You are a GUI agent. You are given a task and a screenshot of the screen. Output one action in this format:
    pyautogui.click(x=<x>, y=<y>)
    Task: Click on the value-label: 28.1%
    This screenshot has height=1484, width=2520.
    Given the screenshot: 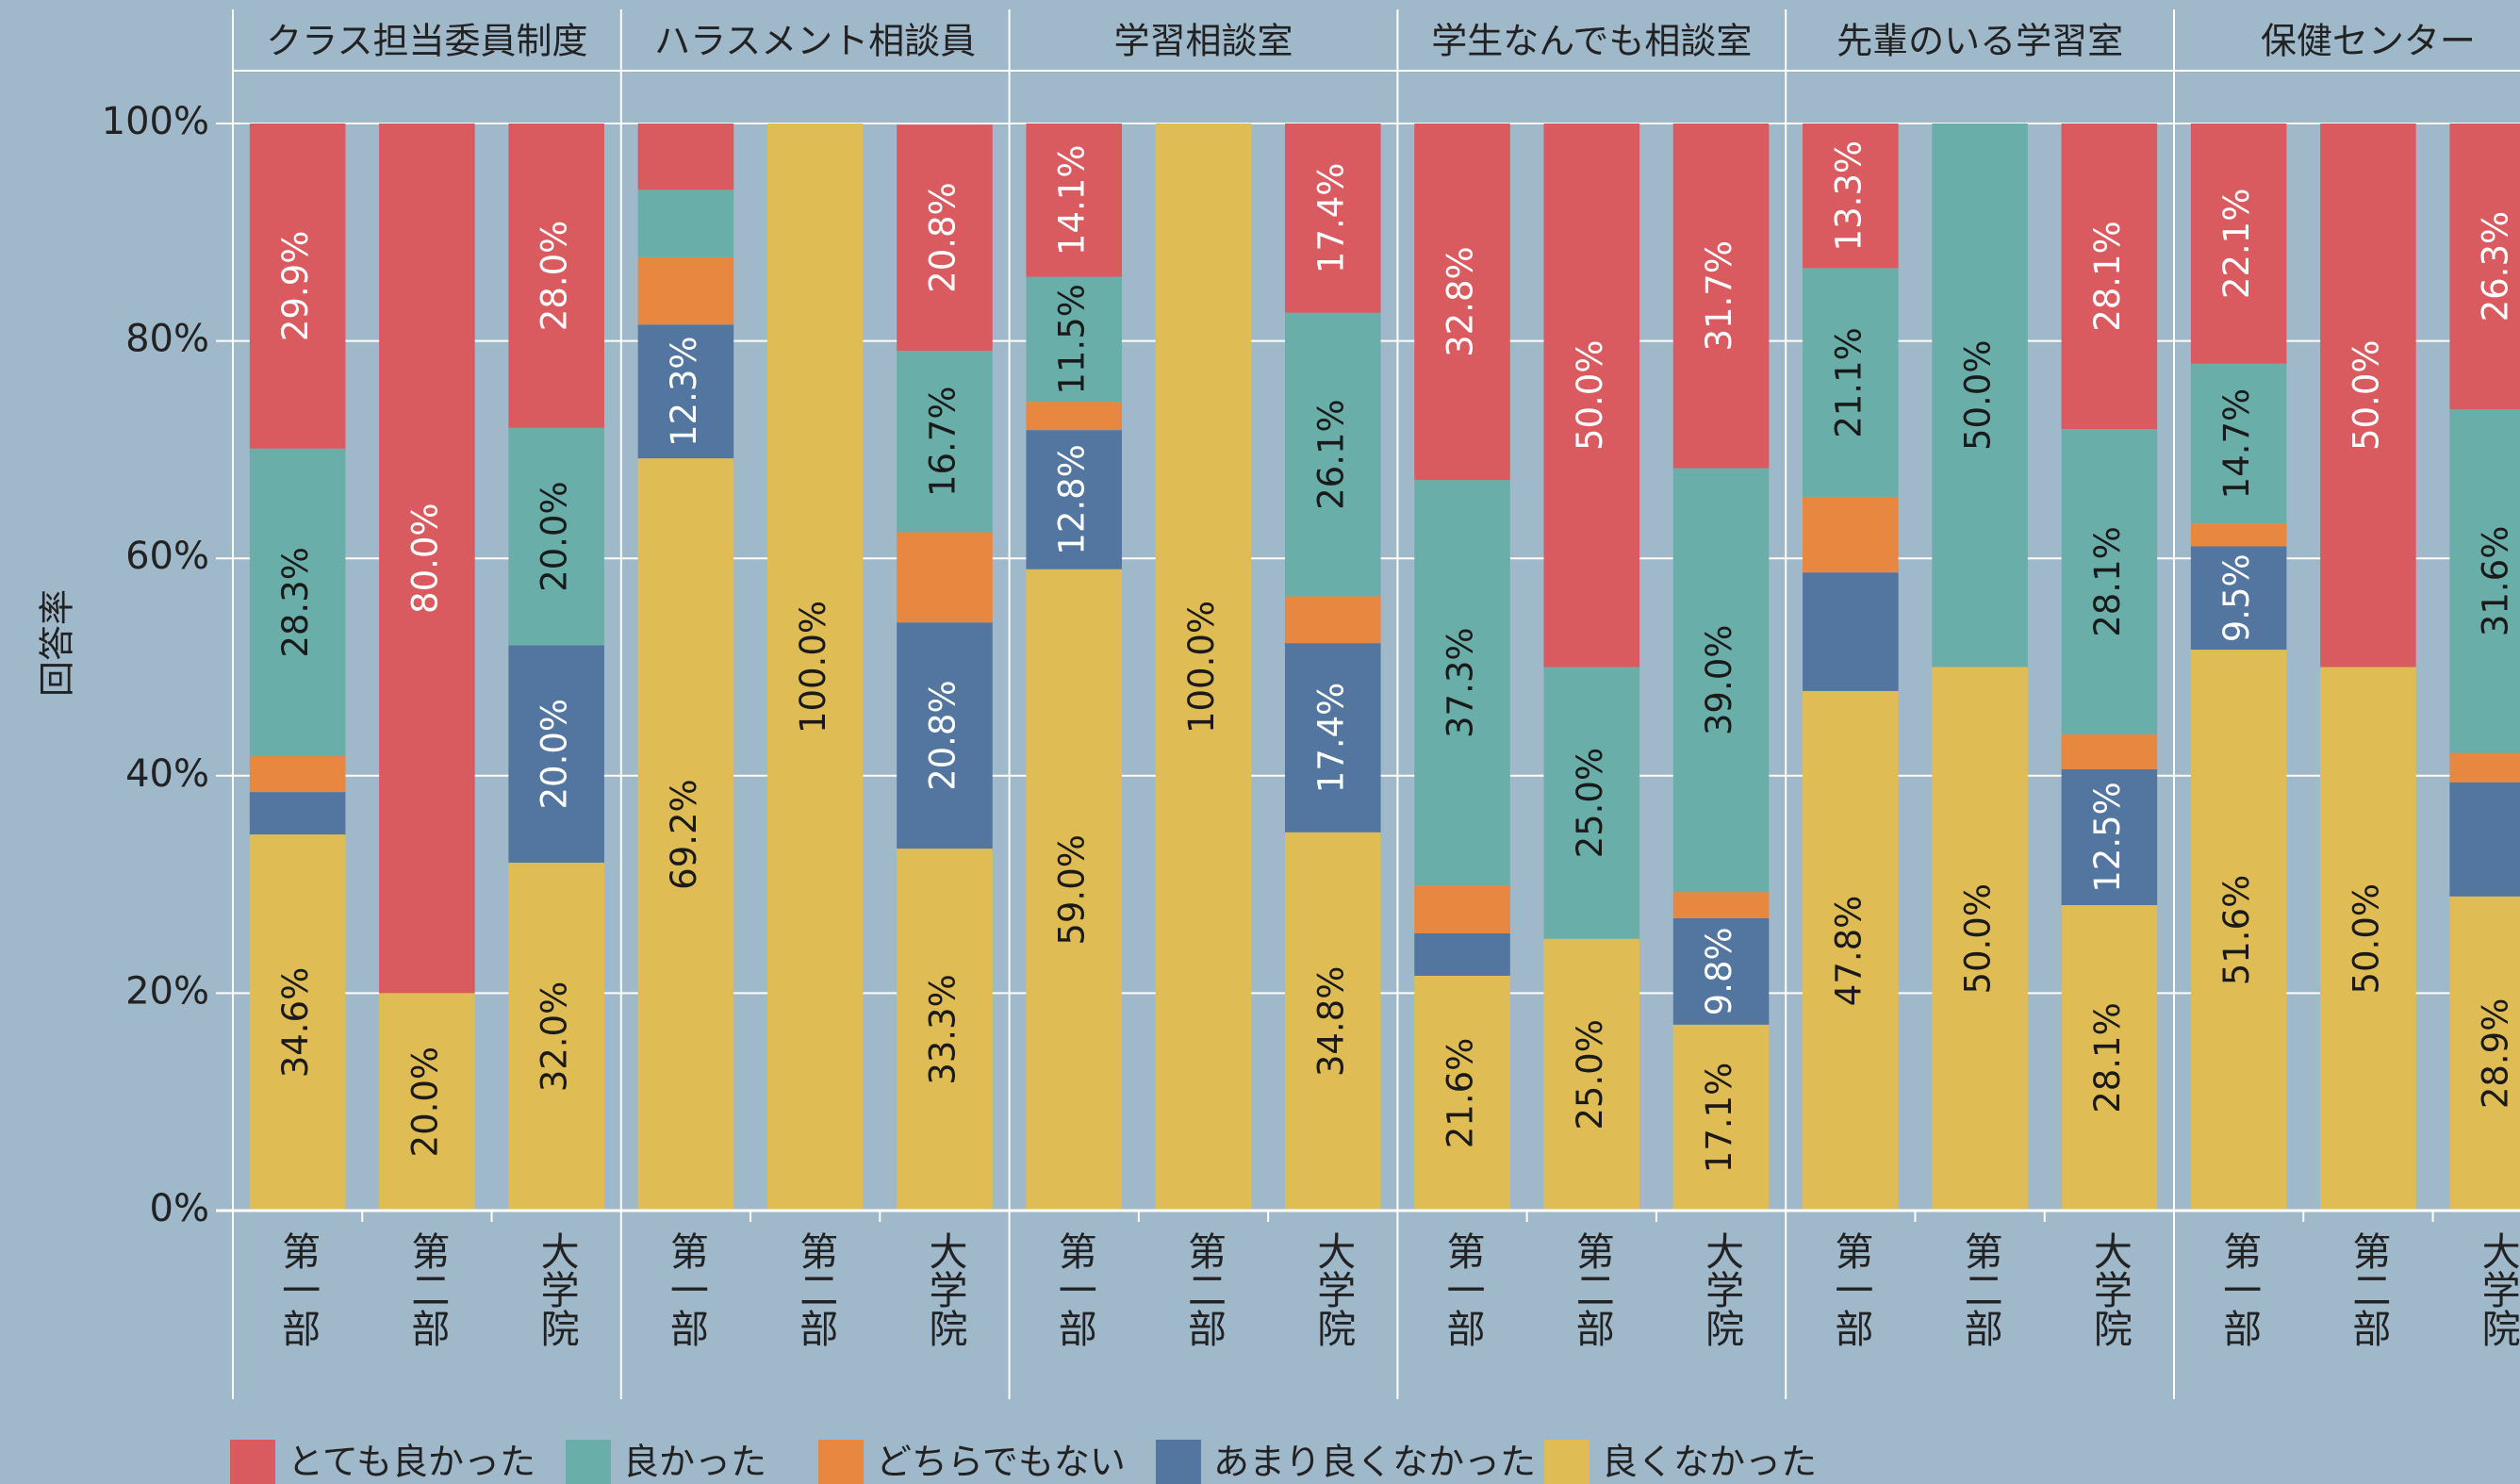 What is the action you would take?
    pyautogui.click(x=2108, y=582)
    